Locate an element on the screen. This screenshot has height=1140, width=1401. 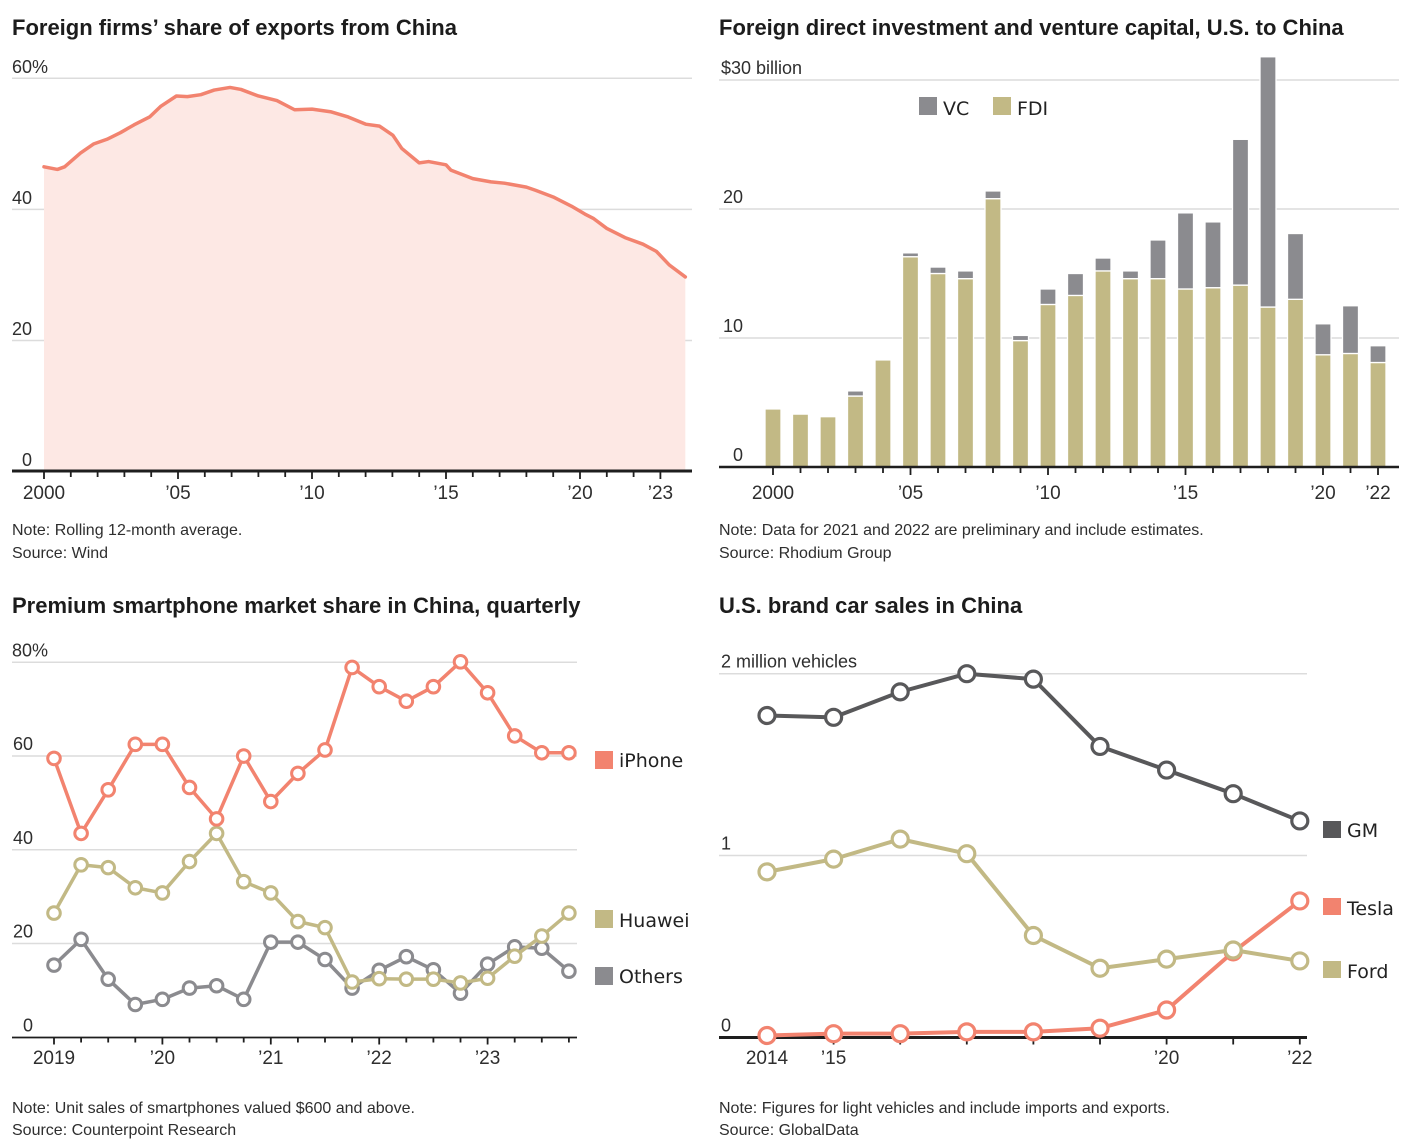
chart-source: Source: Rhodium Group is located at coordinates (805, 553).